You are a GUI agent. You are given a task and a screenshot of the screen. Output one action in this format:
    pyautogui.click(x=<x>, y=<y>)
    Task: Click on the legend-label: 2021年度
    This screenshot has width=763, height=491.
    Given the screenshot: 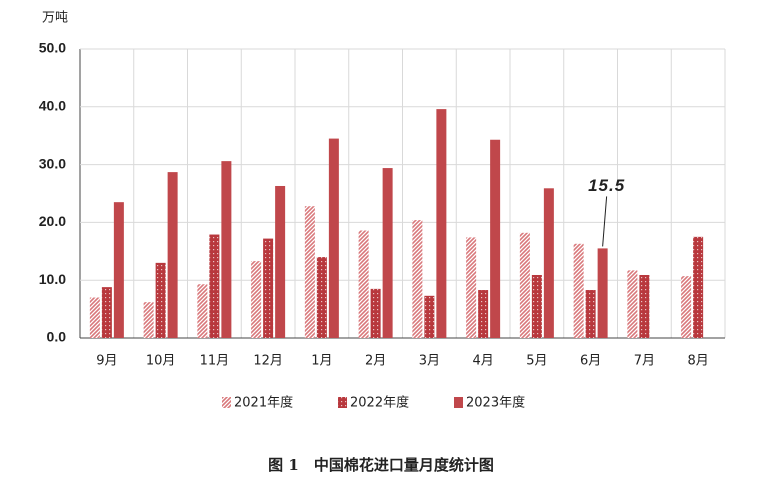 What is the action you would take?
    pyautogui.click(x=263, y=403)
    